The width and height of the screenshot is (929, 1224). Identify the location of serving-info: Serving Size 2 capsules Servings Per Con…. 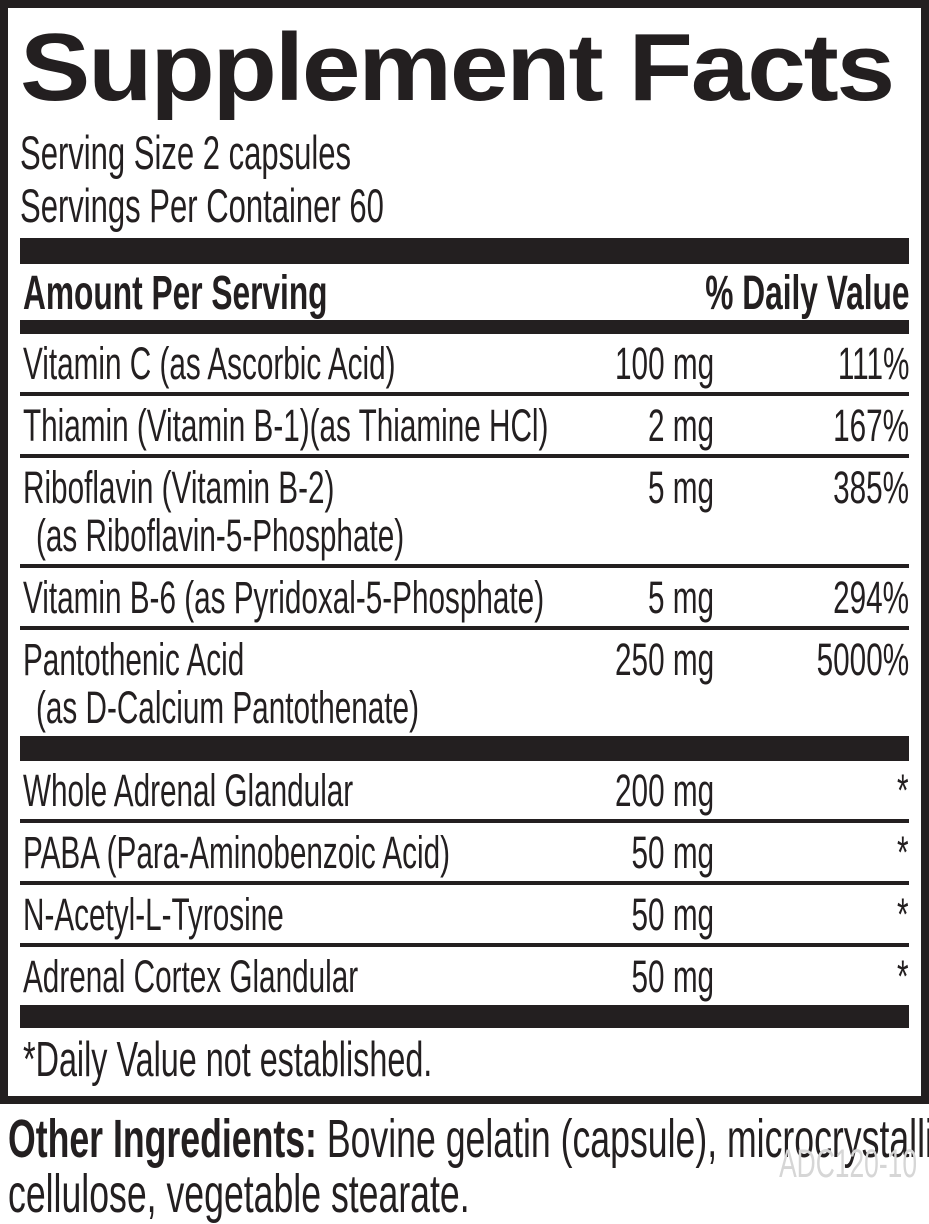
(464, 179).